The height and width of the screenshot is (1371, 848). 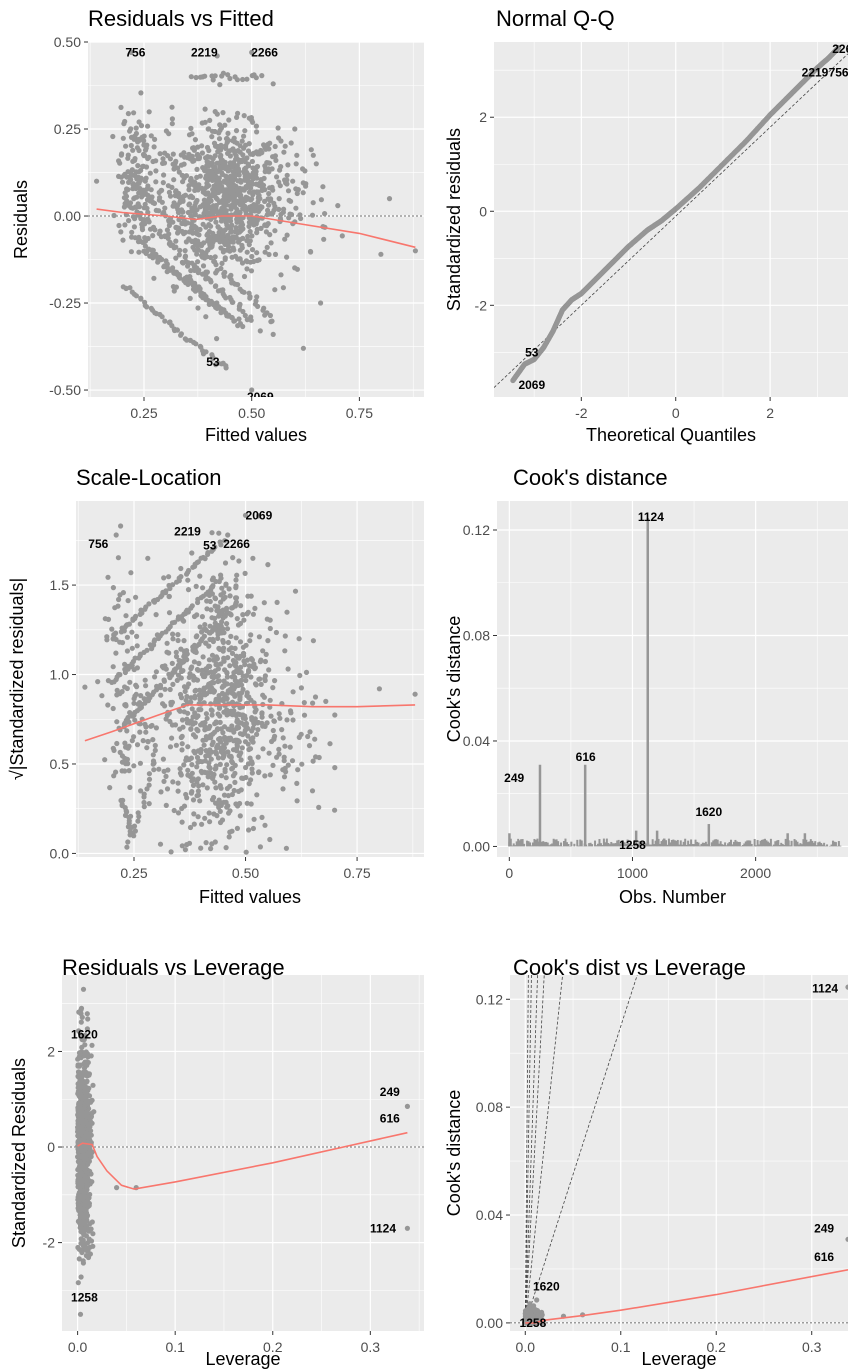 I want to click on y-tick-label: 0.0, so click(x=60, y=853).